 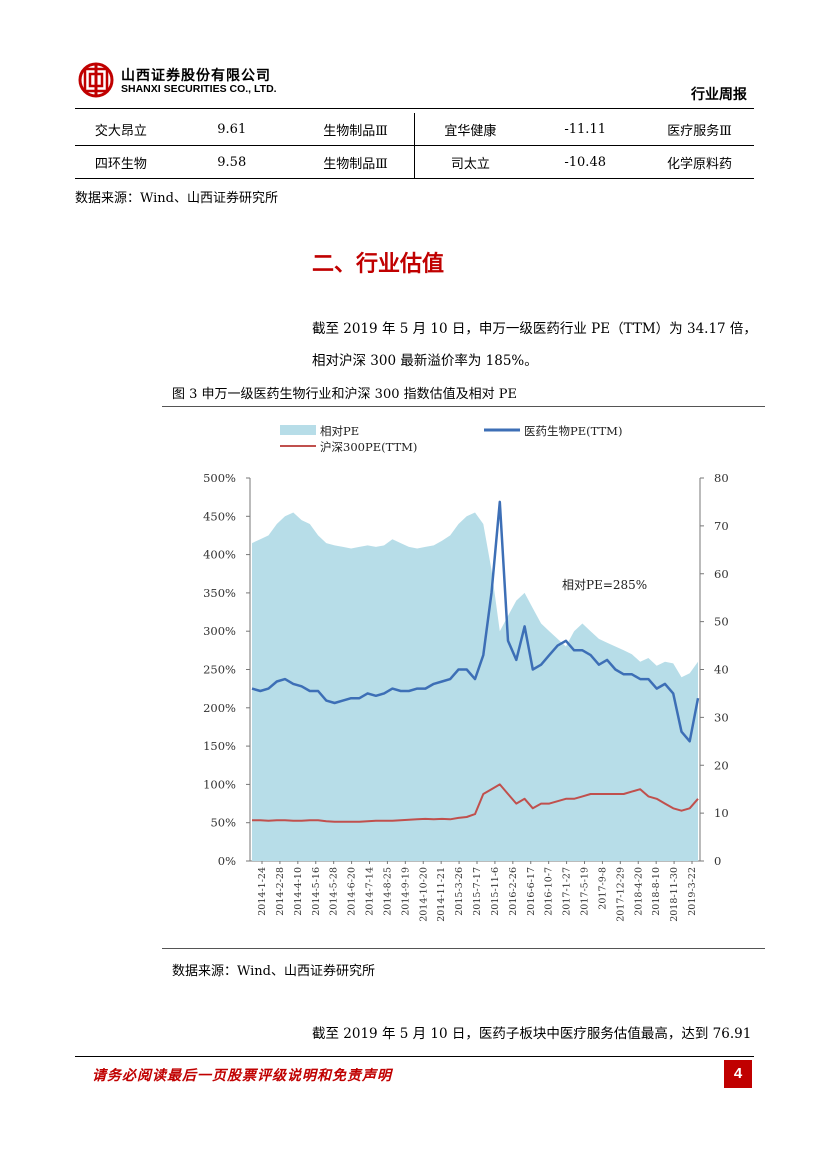 What do you see at coordinates (219, 708) in the screenshot?
I see `y-left-tick-label: 200%` at bounding box center [219, 708].